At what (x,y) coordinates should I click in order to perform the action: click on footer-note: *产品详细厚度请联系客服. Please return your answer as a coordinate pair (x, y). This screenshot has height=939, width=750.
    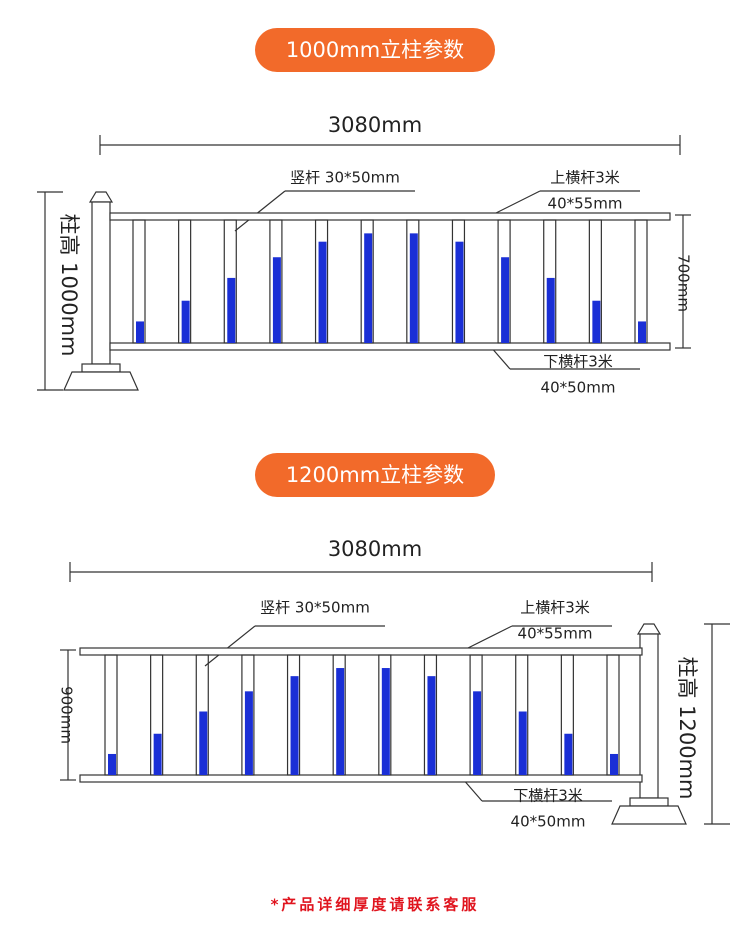
    Looking at the image, I should click on (375, 905).